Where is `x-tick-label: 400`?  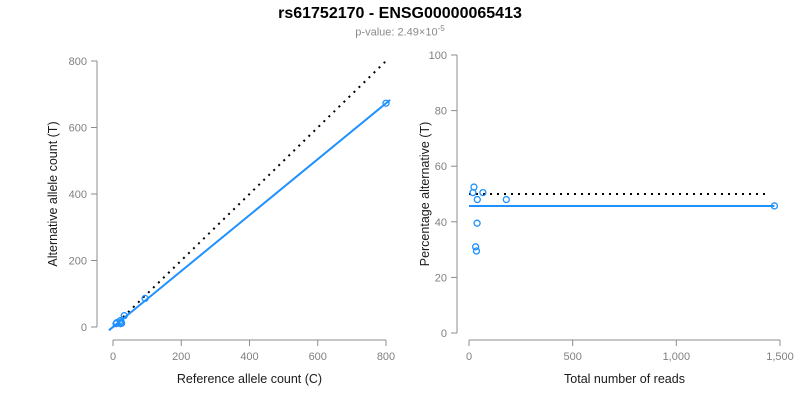 x-tick-label: 400 is located at coordinates (249, 357).